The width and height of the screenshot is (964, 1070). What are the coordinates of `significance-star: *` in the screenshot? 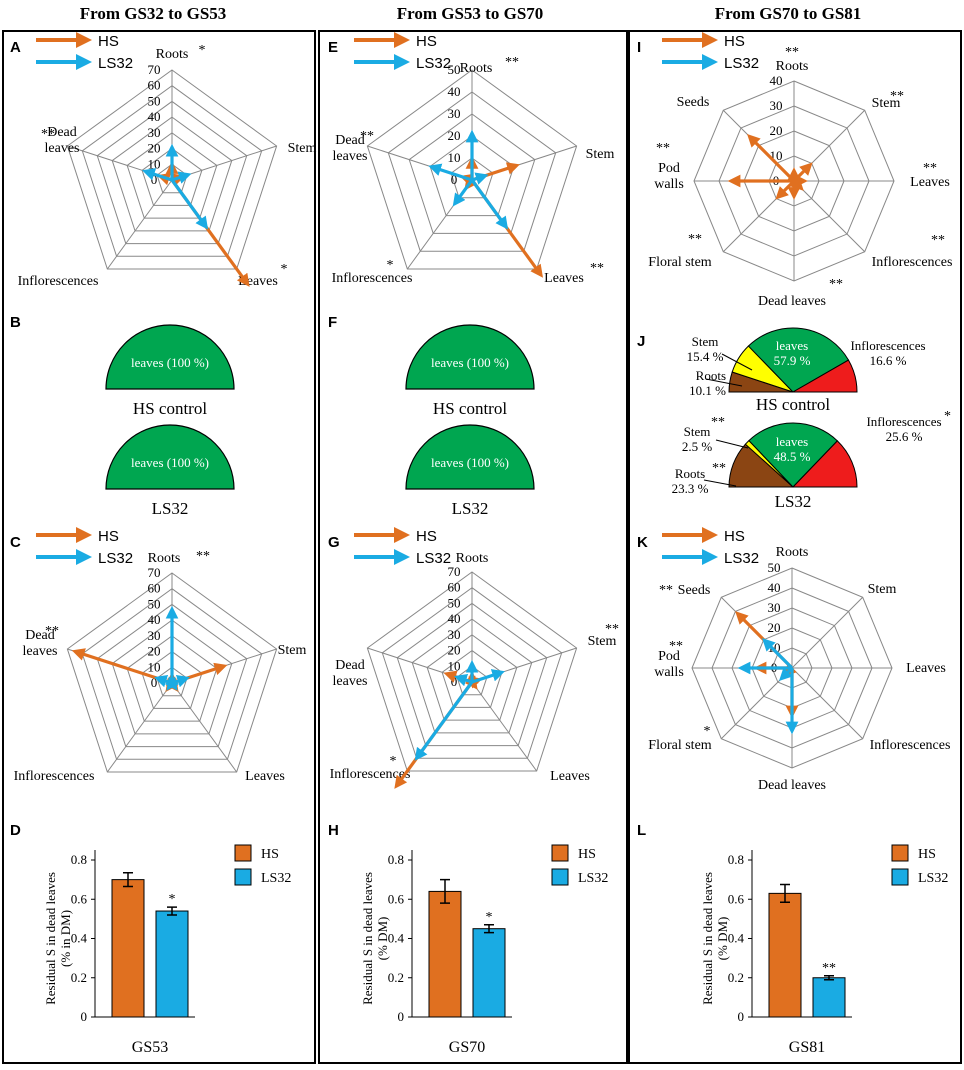 It's located at (284, 269).